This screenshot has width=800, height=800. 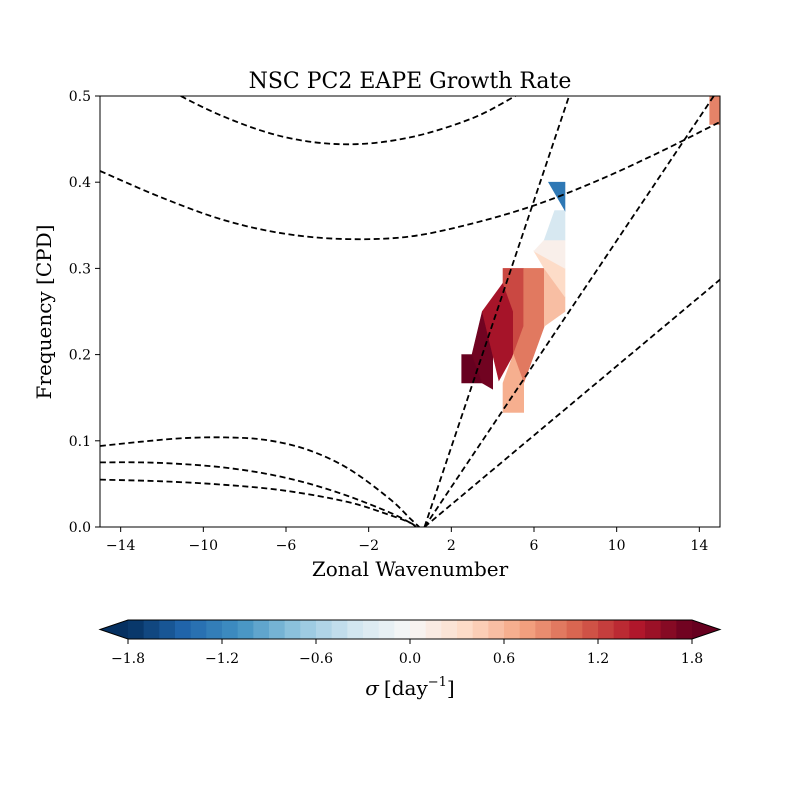 What do you see at coordinates (410, 81) in the screenshot?
I see `chart-title: NSC PC2 EAPE Growth Rate` at bounding box center [410, 81].